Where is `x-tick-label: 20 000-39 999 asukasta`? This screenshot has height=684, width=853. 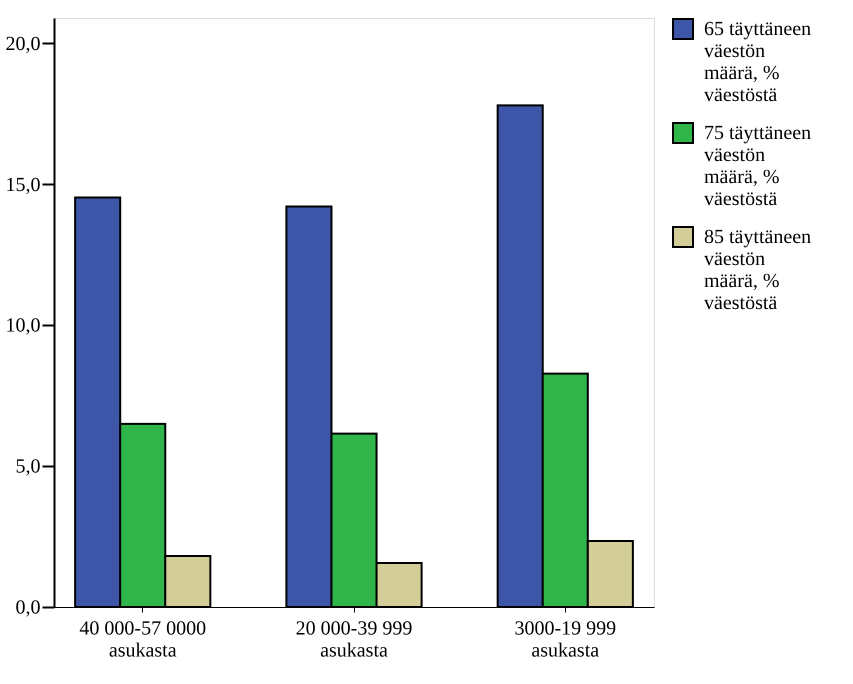 x-tick-label: 20 000-39 999 asukasta is located at coordinates (354, 640).